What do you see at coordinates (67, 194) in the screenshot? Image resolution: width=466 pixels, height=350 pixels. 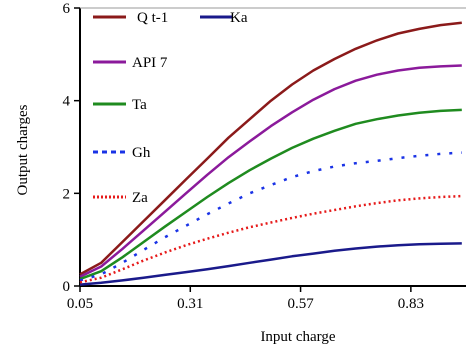 I see `y-tick-label: 2` at bounding box center [67, 194].